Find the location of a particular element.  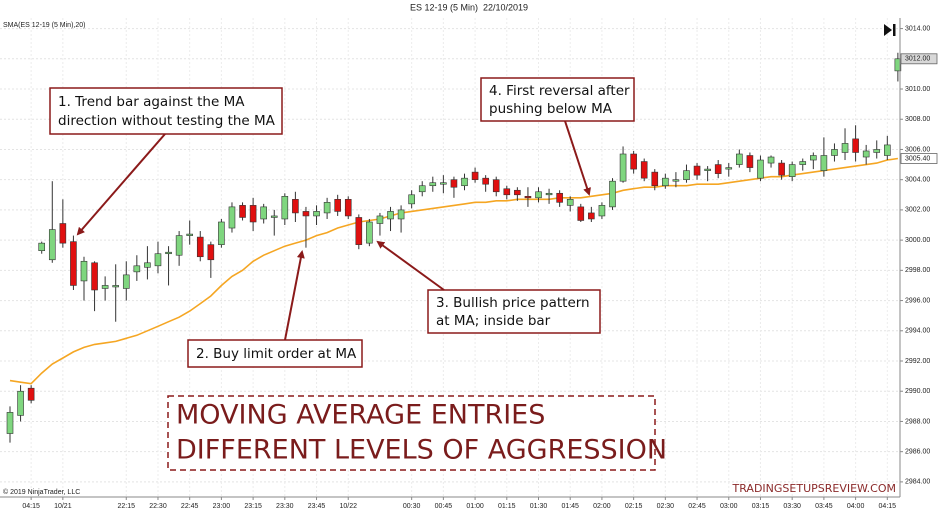

icon-shape is located at coordinates (888, 30).